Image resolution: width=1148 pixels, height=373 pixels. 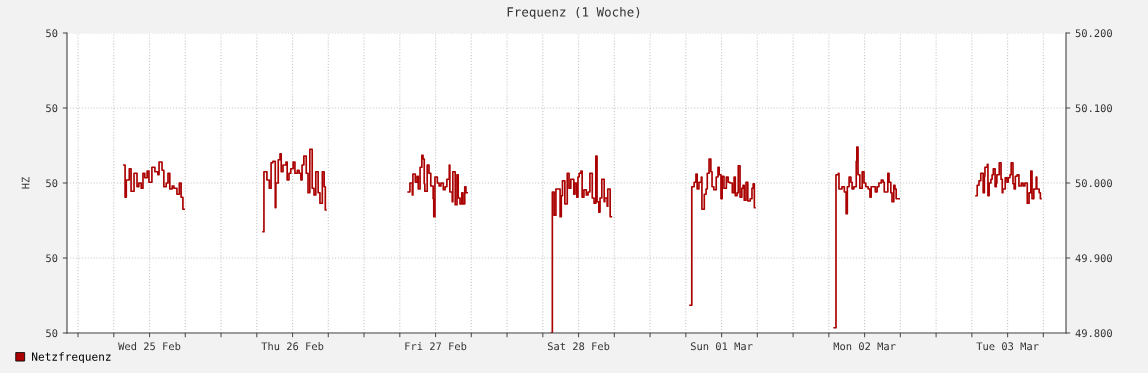 I want to click on legend-label: Netzfrequenz, so click(x=71, y=357).